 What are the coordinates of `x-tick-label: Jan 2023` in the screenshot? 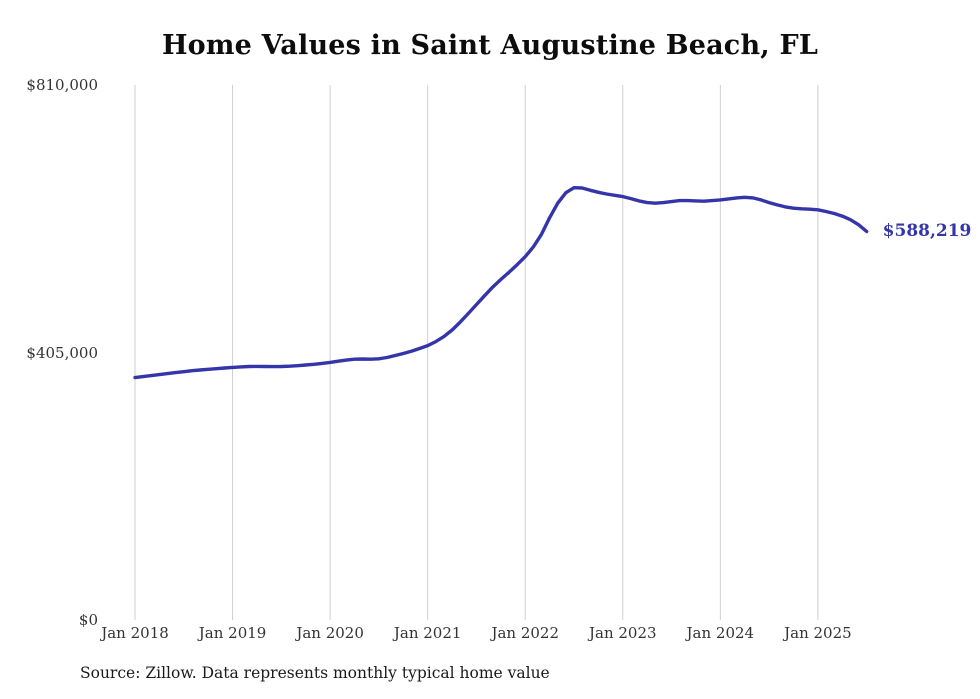 It's located at (623, 633).